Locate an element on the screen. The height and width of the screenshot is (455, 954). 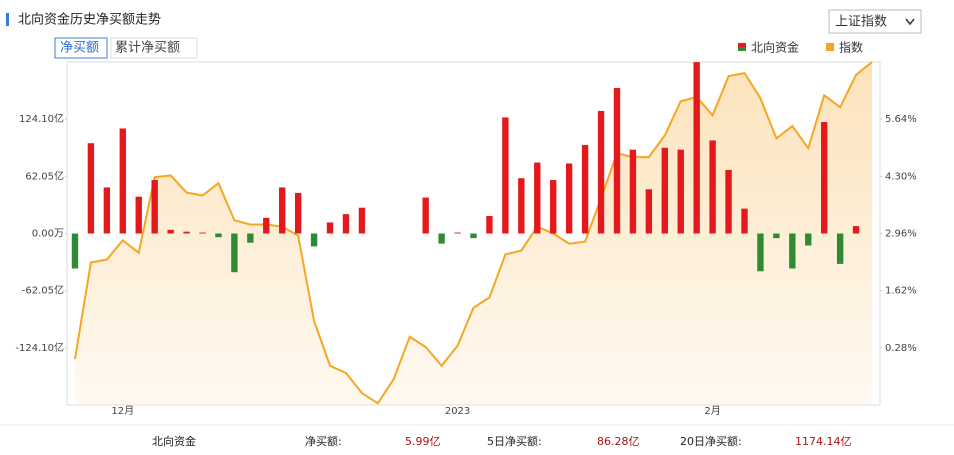
title-marker is located at coordinates (7, 19).